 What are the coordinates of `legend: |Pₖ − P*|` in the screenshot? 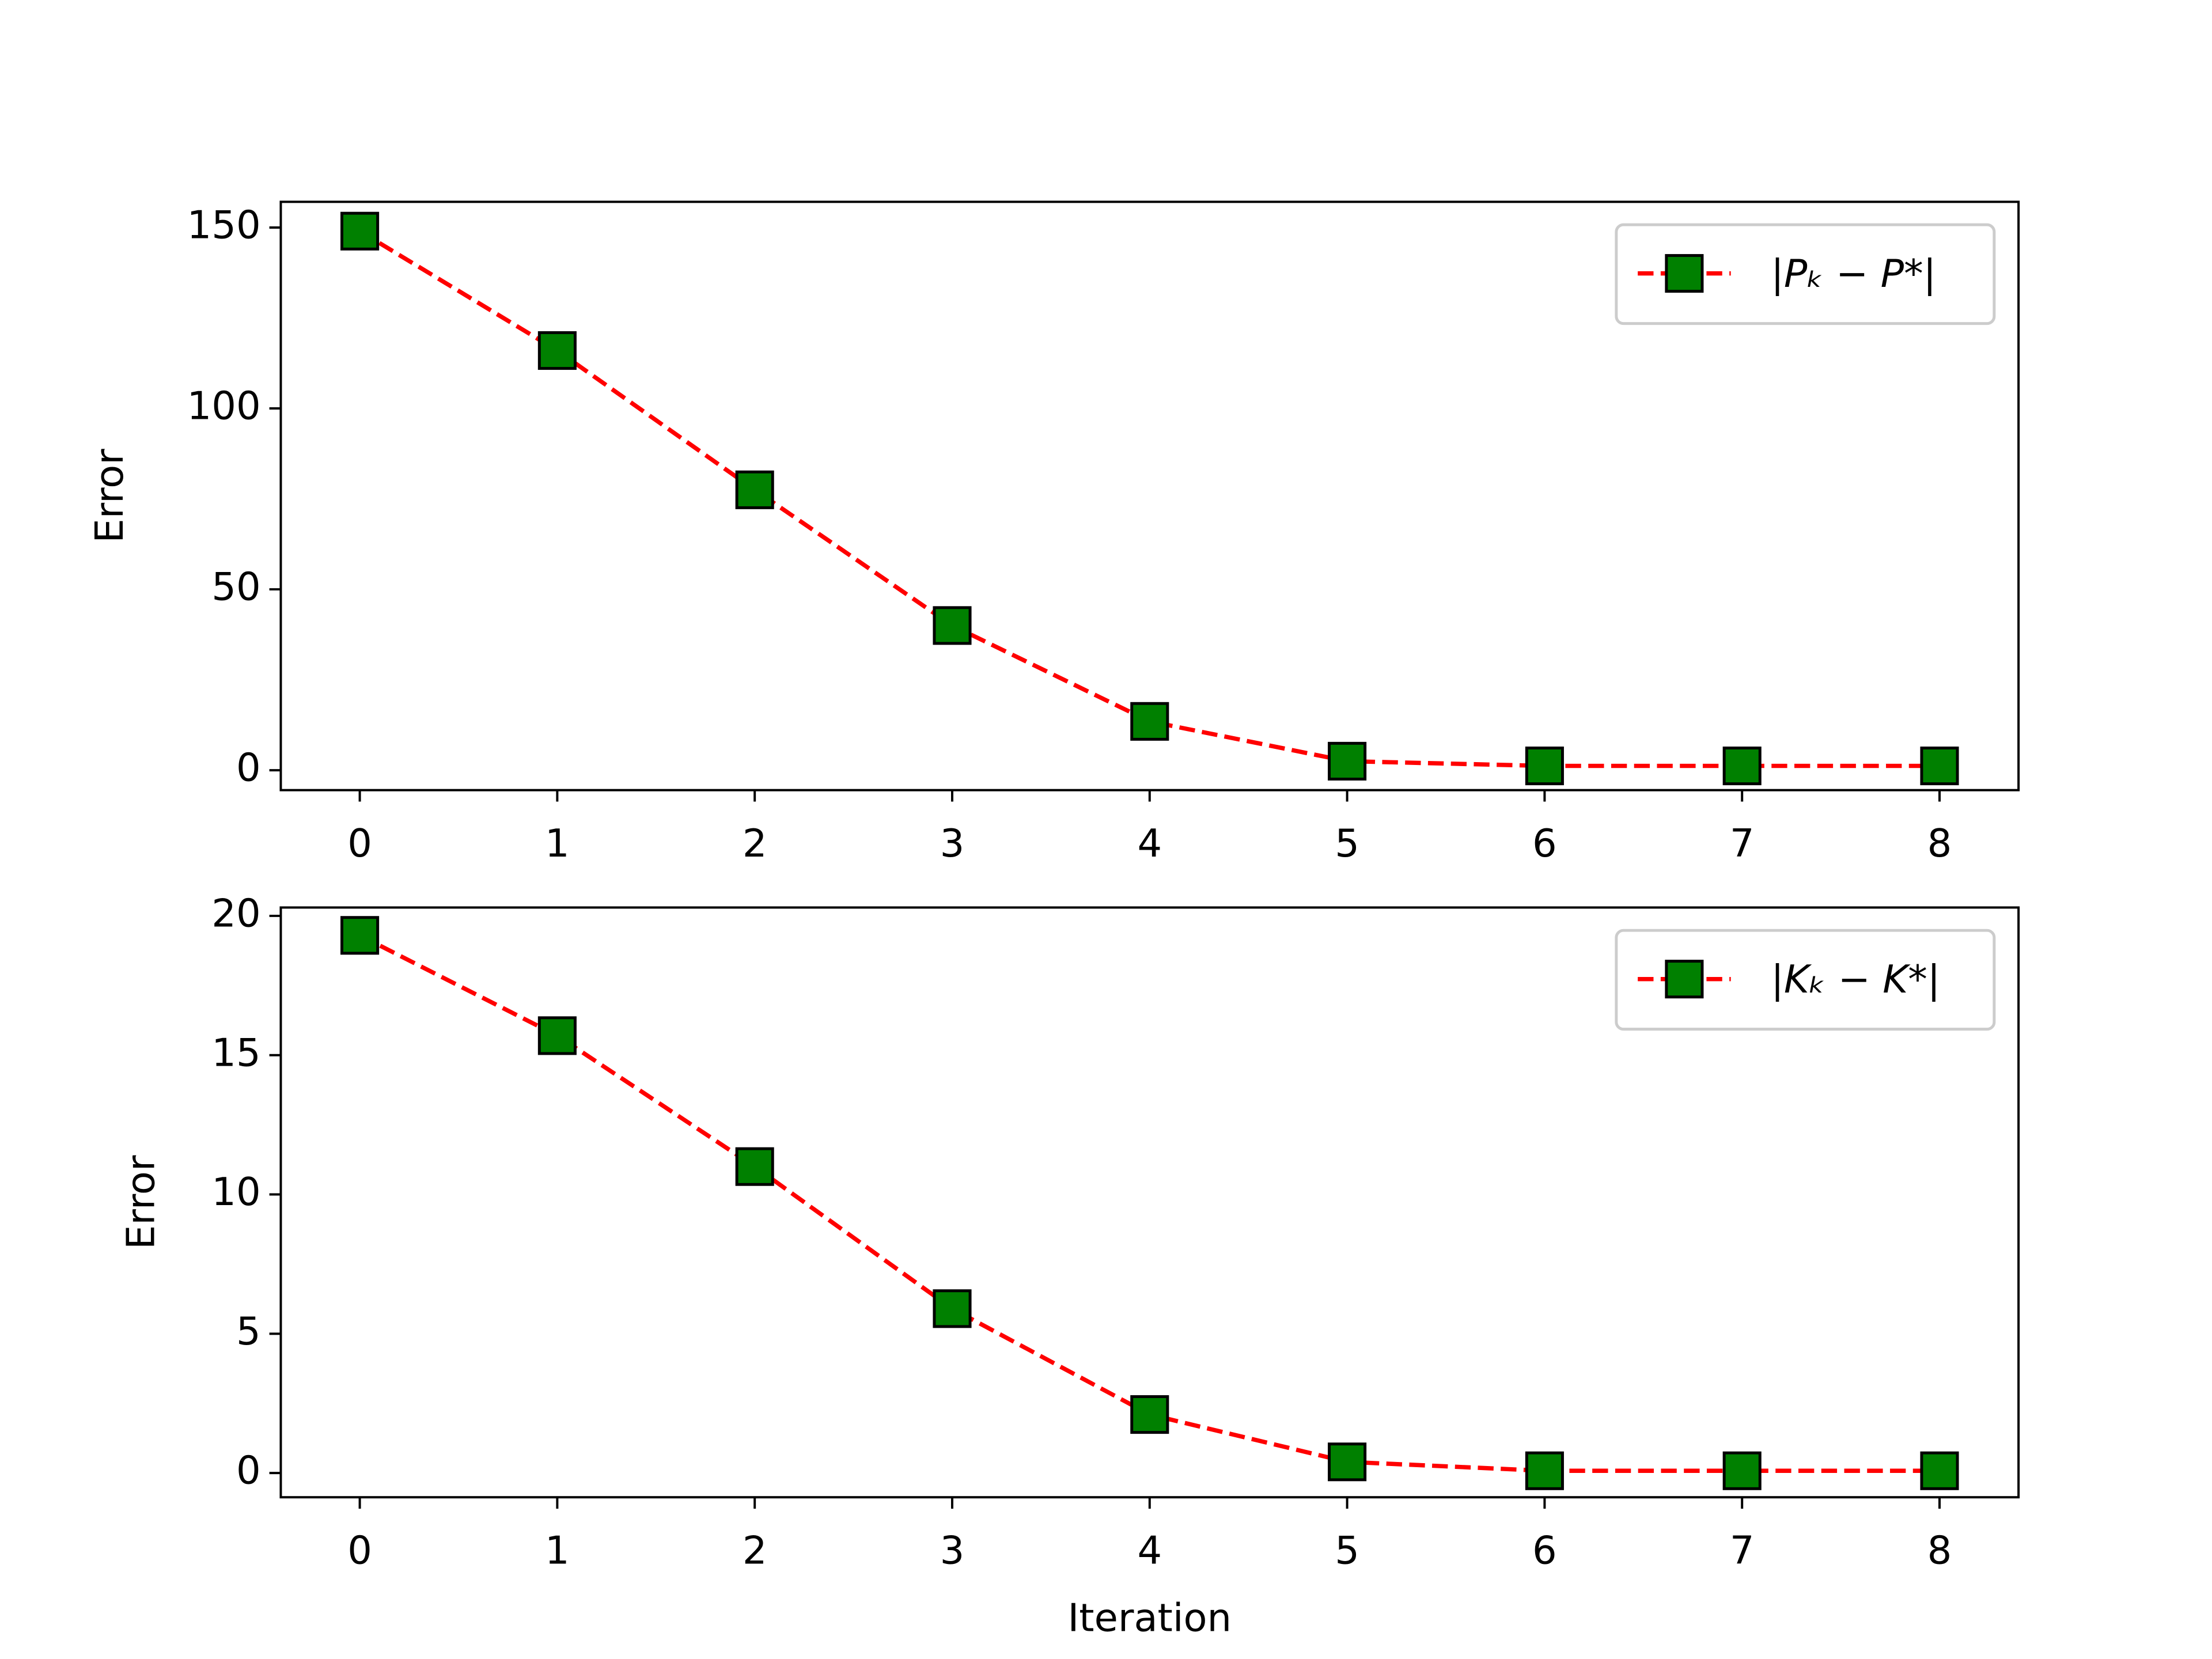 It's located at (1805, 274).